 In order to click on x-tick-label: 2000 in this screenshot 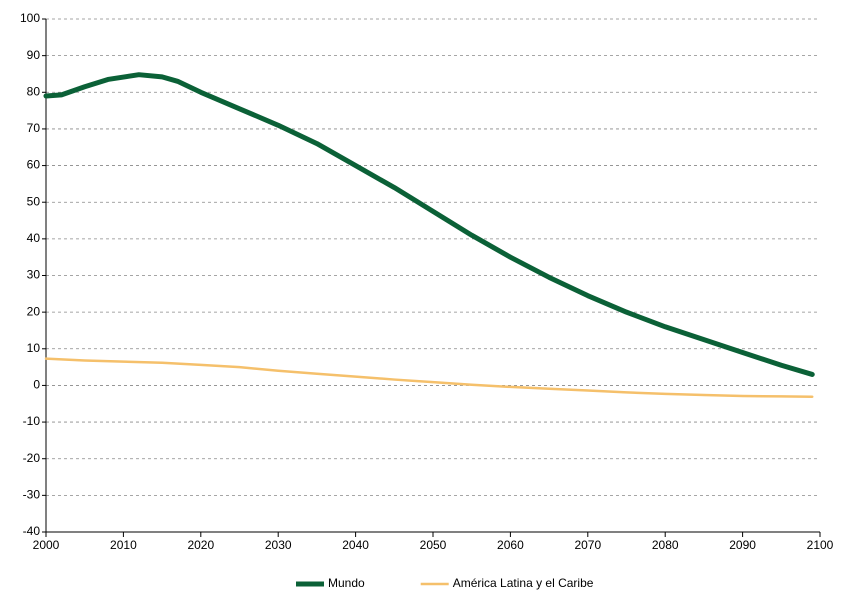, I will do `click(46, 545)`.